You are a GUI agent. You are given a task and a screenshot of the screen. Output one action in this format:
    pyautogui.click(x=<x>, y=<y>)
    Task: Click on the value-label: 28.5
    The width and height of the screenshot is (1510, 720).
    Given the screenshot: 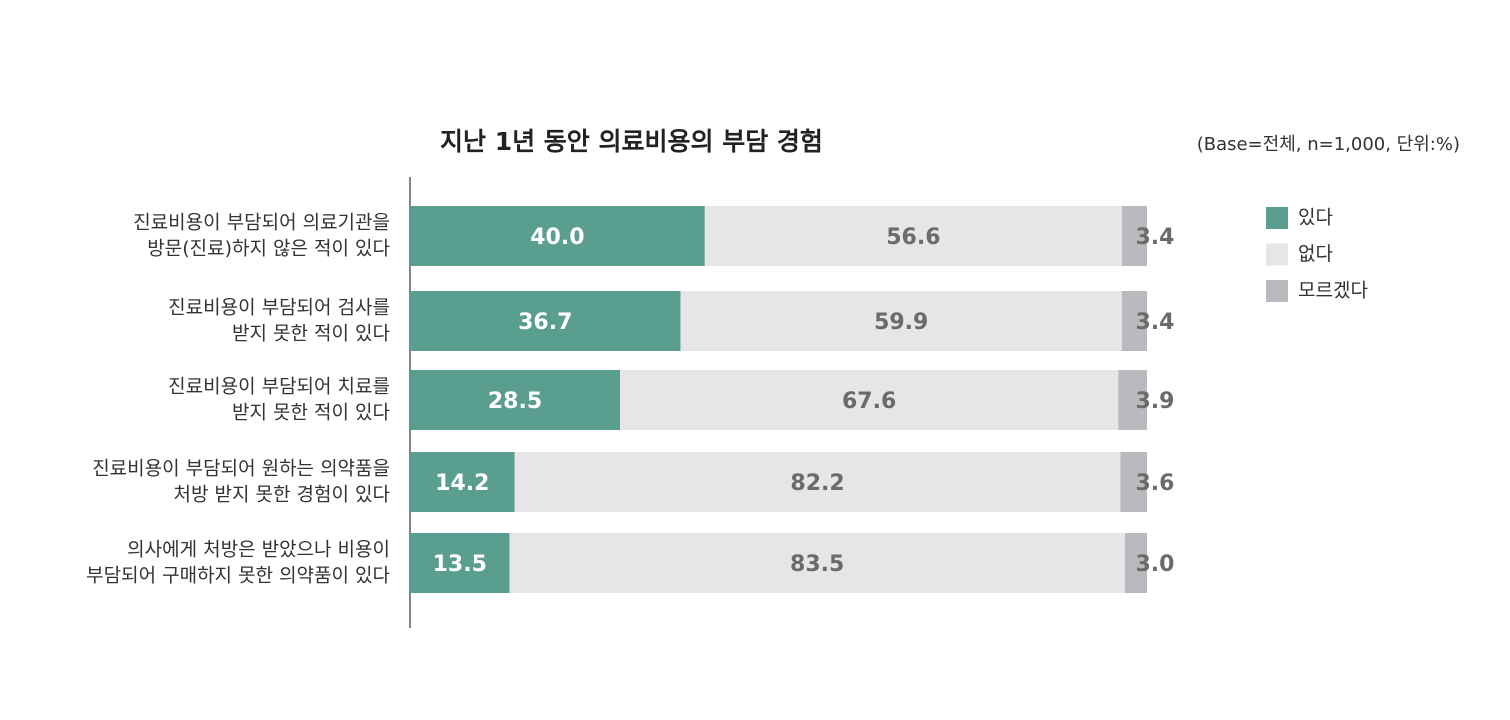 What is the action you would take?
    pyautogui.click(x=515, y=401)
    